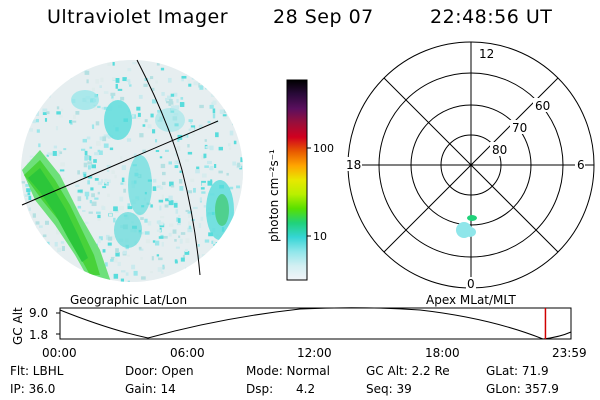 Image resolution: width=600 pixels, height=400 pixels. Describe the element at coordinates (466, 226) in the screenshot. I see `polar-aurora-blob` at that location.